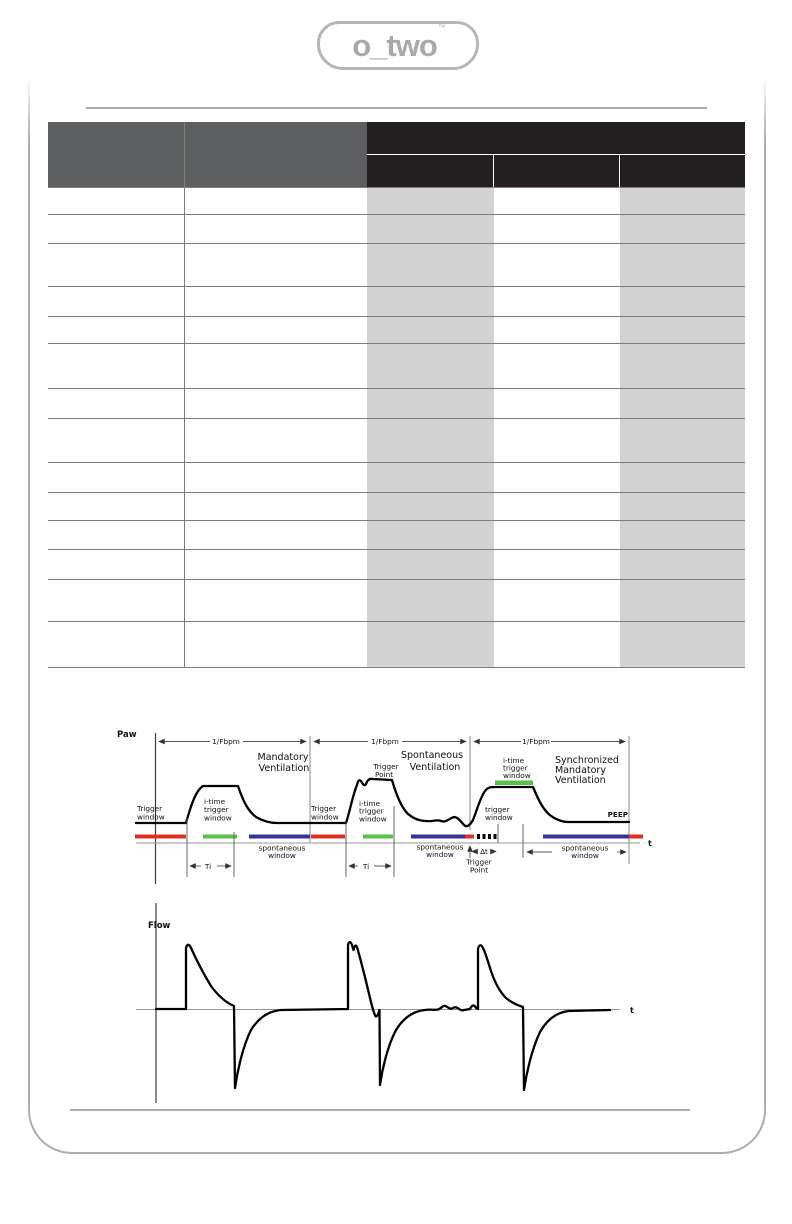 This screenshot has width=792, height=1224. I want to click on trademark-symbol: ™, so click(441, 27).